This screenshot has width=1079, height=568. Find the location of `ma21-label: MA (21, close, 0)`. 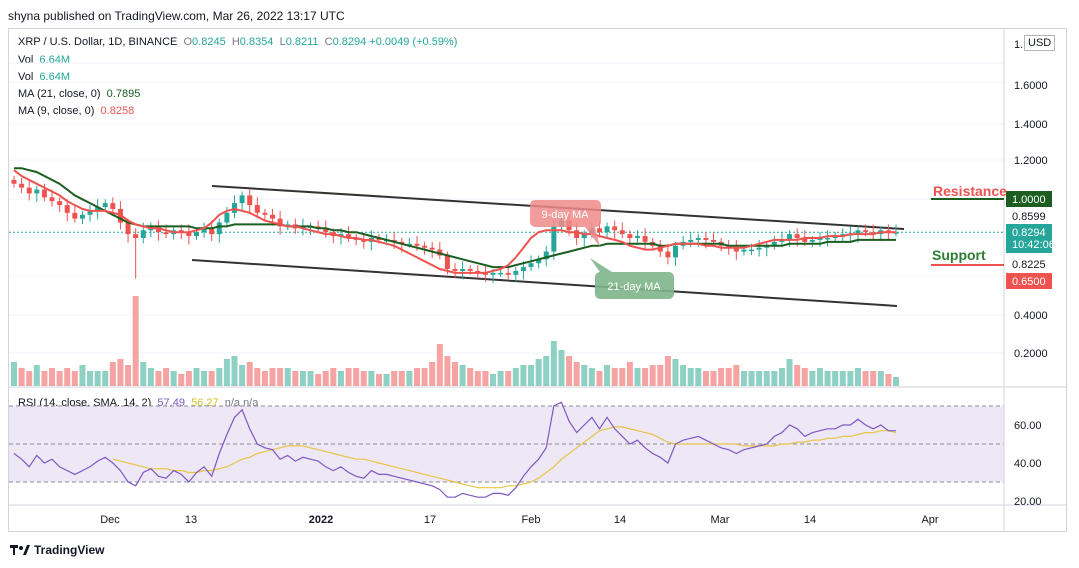

ma21-label: MA (21, close, 0) is located at coordinates (59, 94).